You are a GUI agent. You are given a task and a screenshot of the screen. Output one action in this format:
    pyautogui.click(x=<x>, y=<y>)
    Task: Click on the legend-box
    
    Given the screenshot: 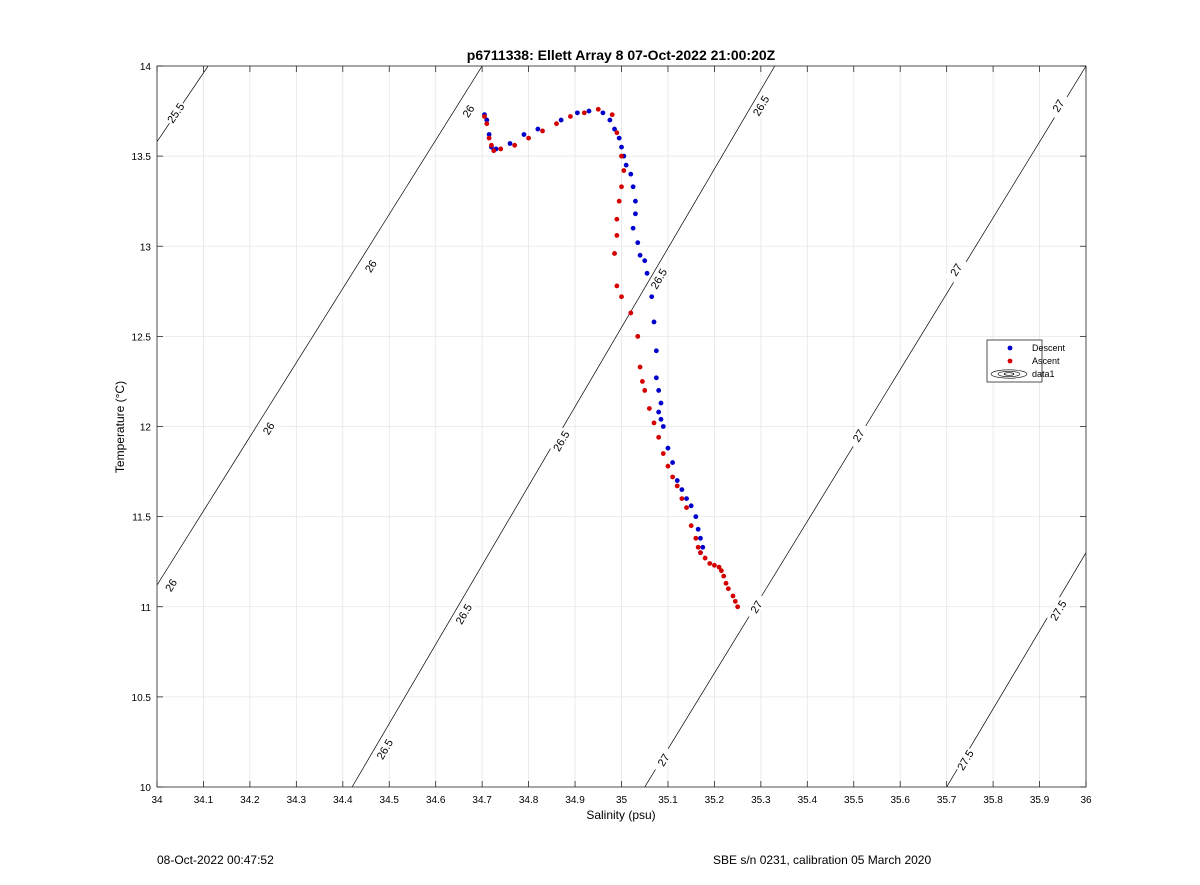 What is the action you would take?
    pyautogui.click(x=1014, y=361)
    